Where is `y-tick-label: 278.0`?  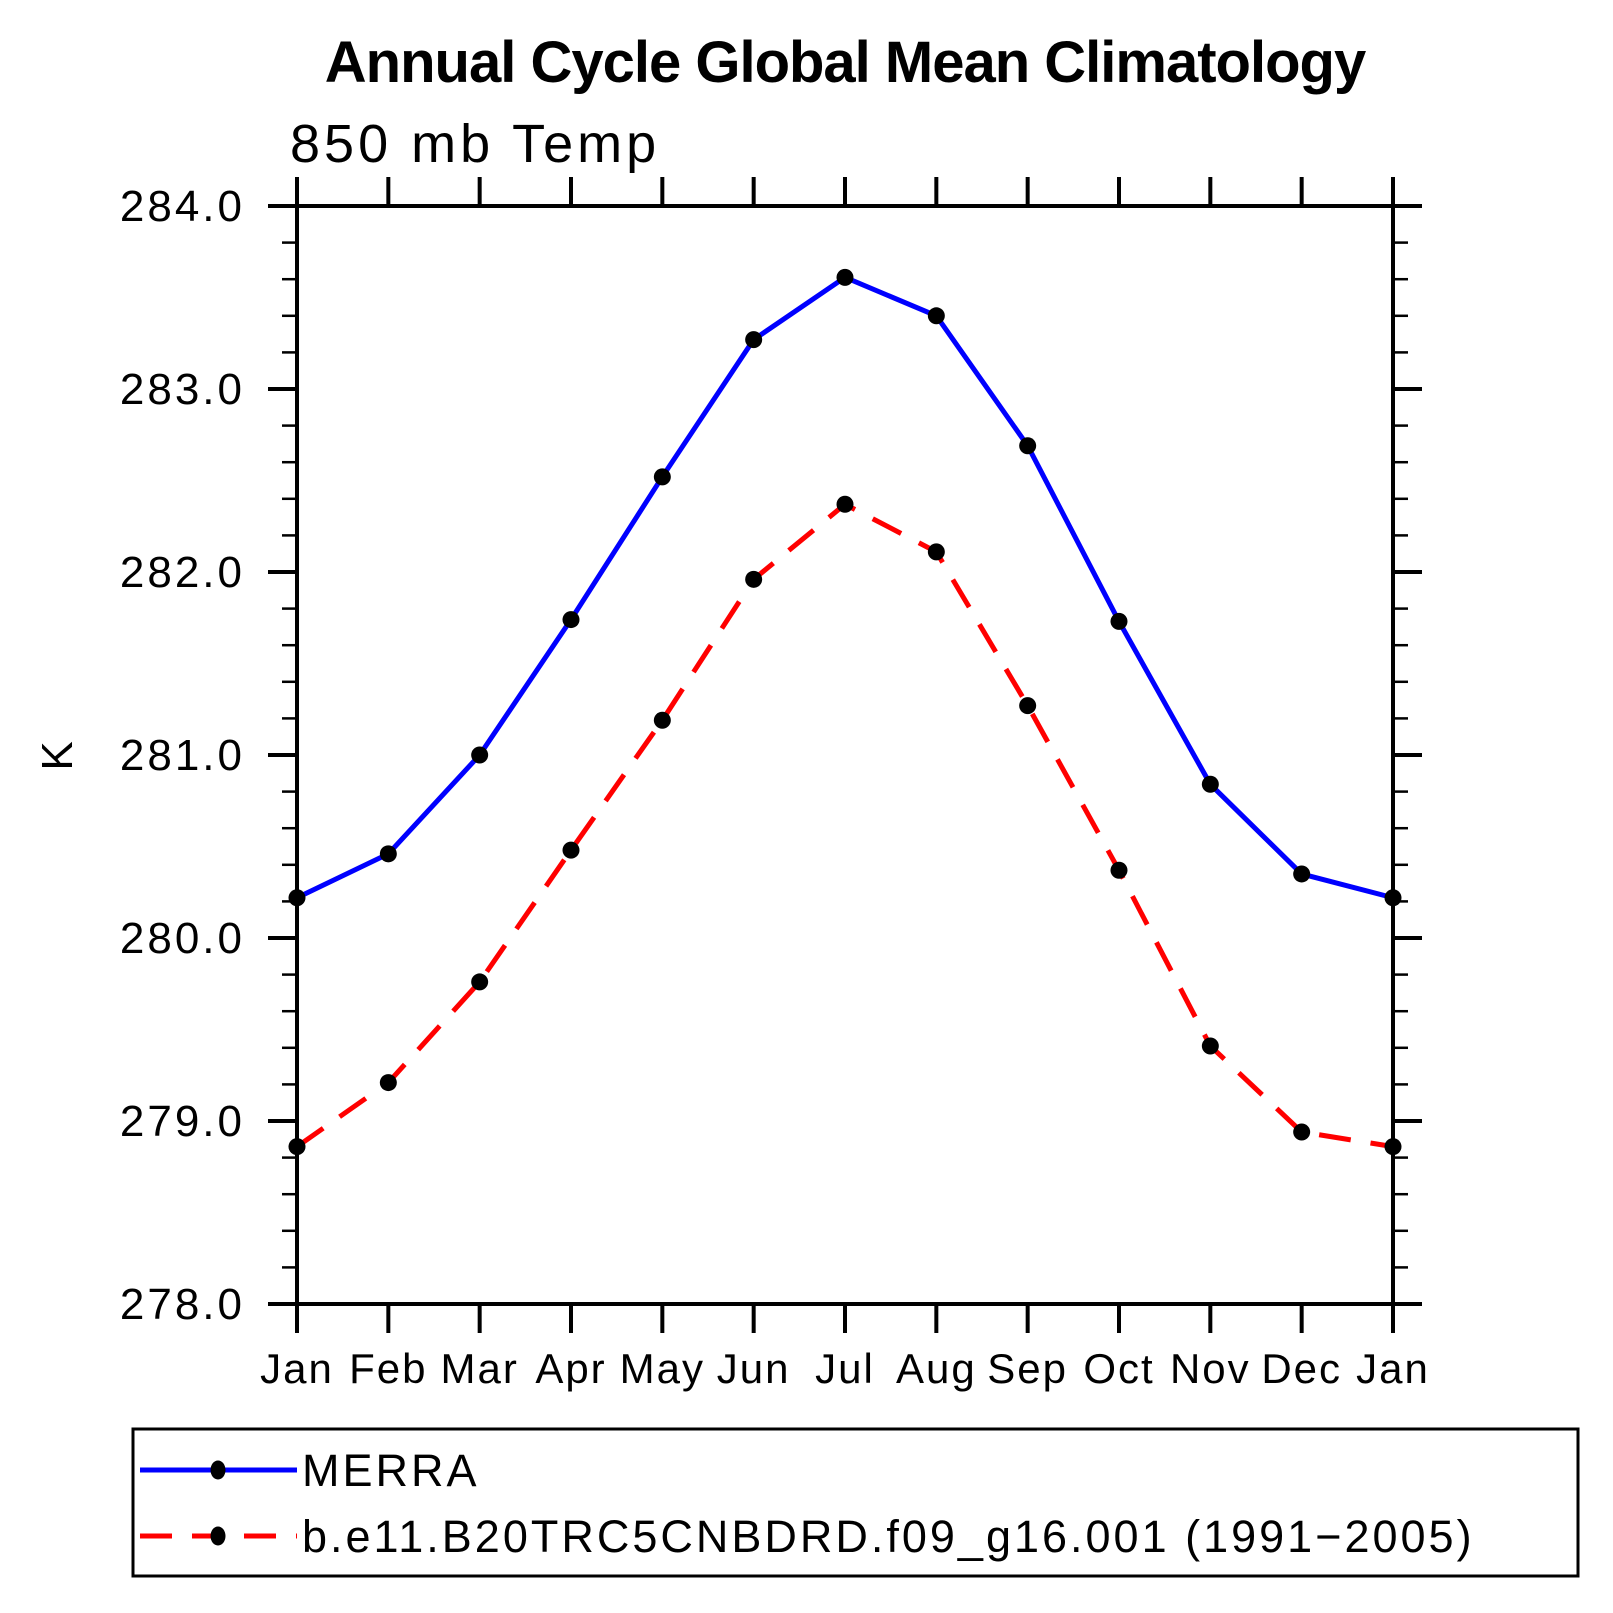 y-tick-label: 278.0 is located at coordinates (182, 1304).